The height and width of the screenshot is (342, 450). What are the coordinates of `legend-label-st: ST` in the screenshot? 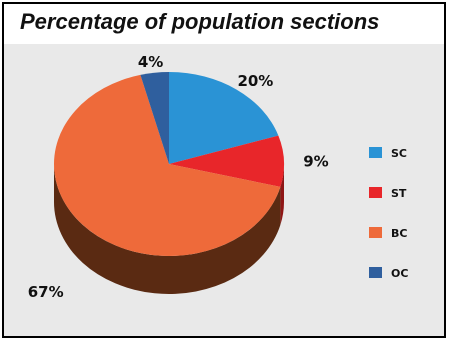 It's located at (399, 193).